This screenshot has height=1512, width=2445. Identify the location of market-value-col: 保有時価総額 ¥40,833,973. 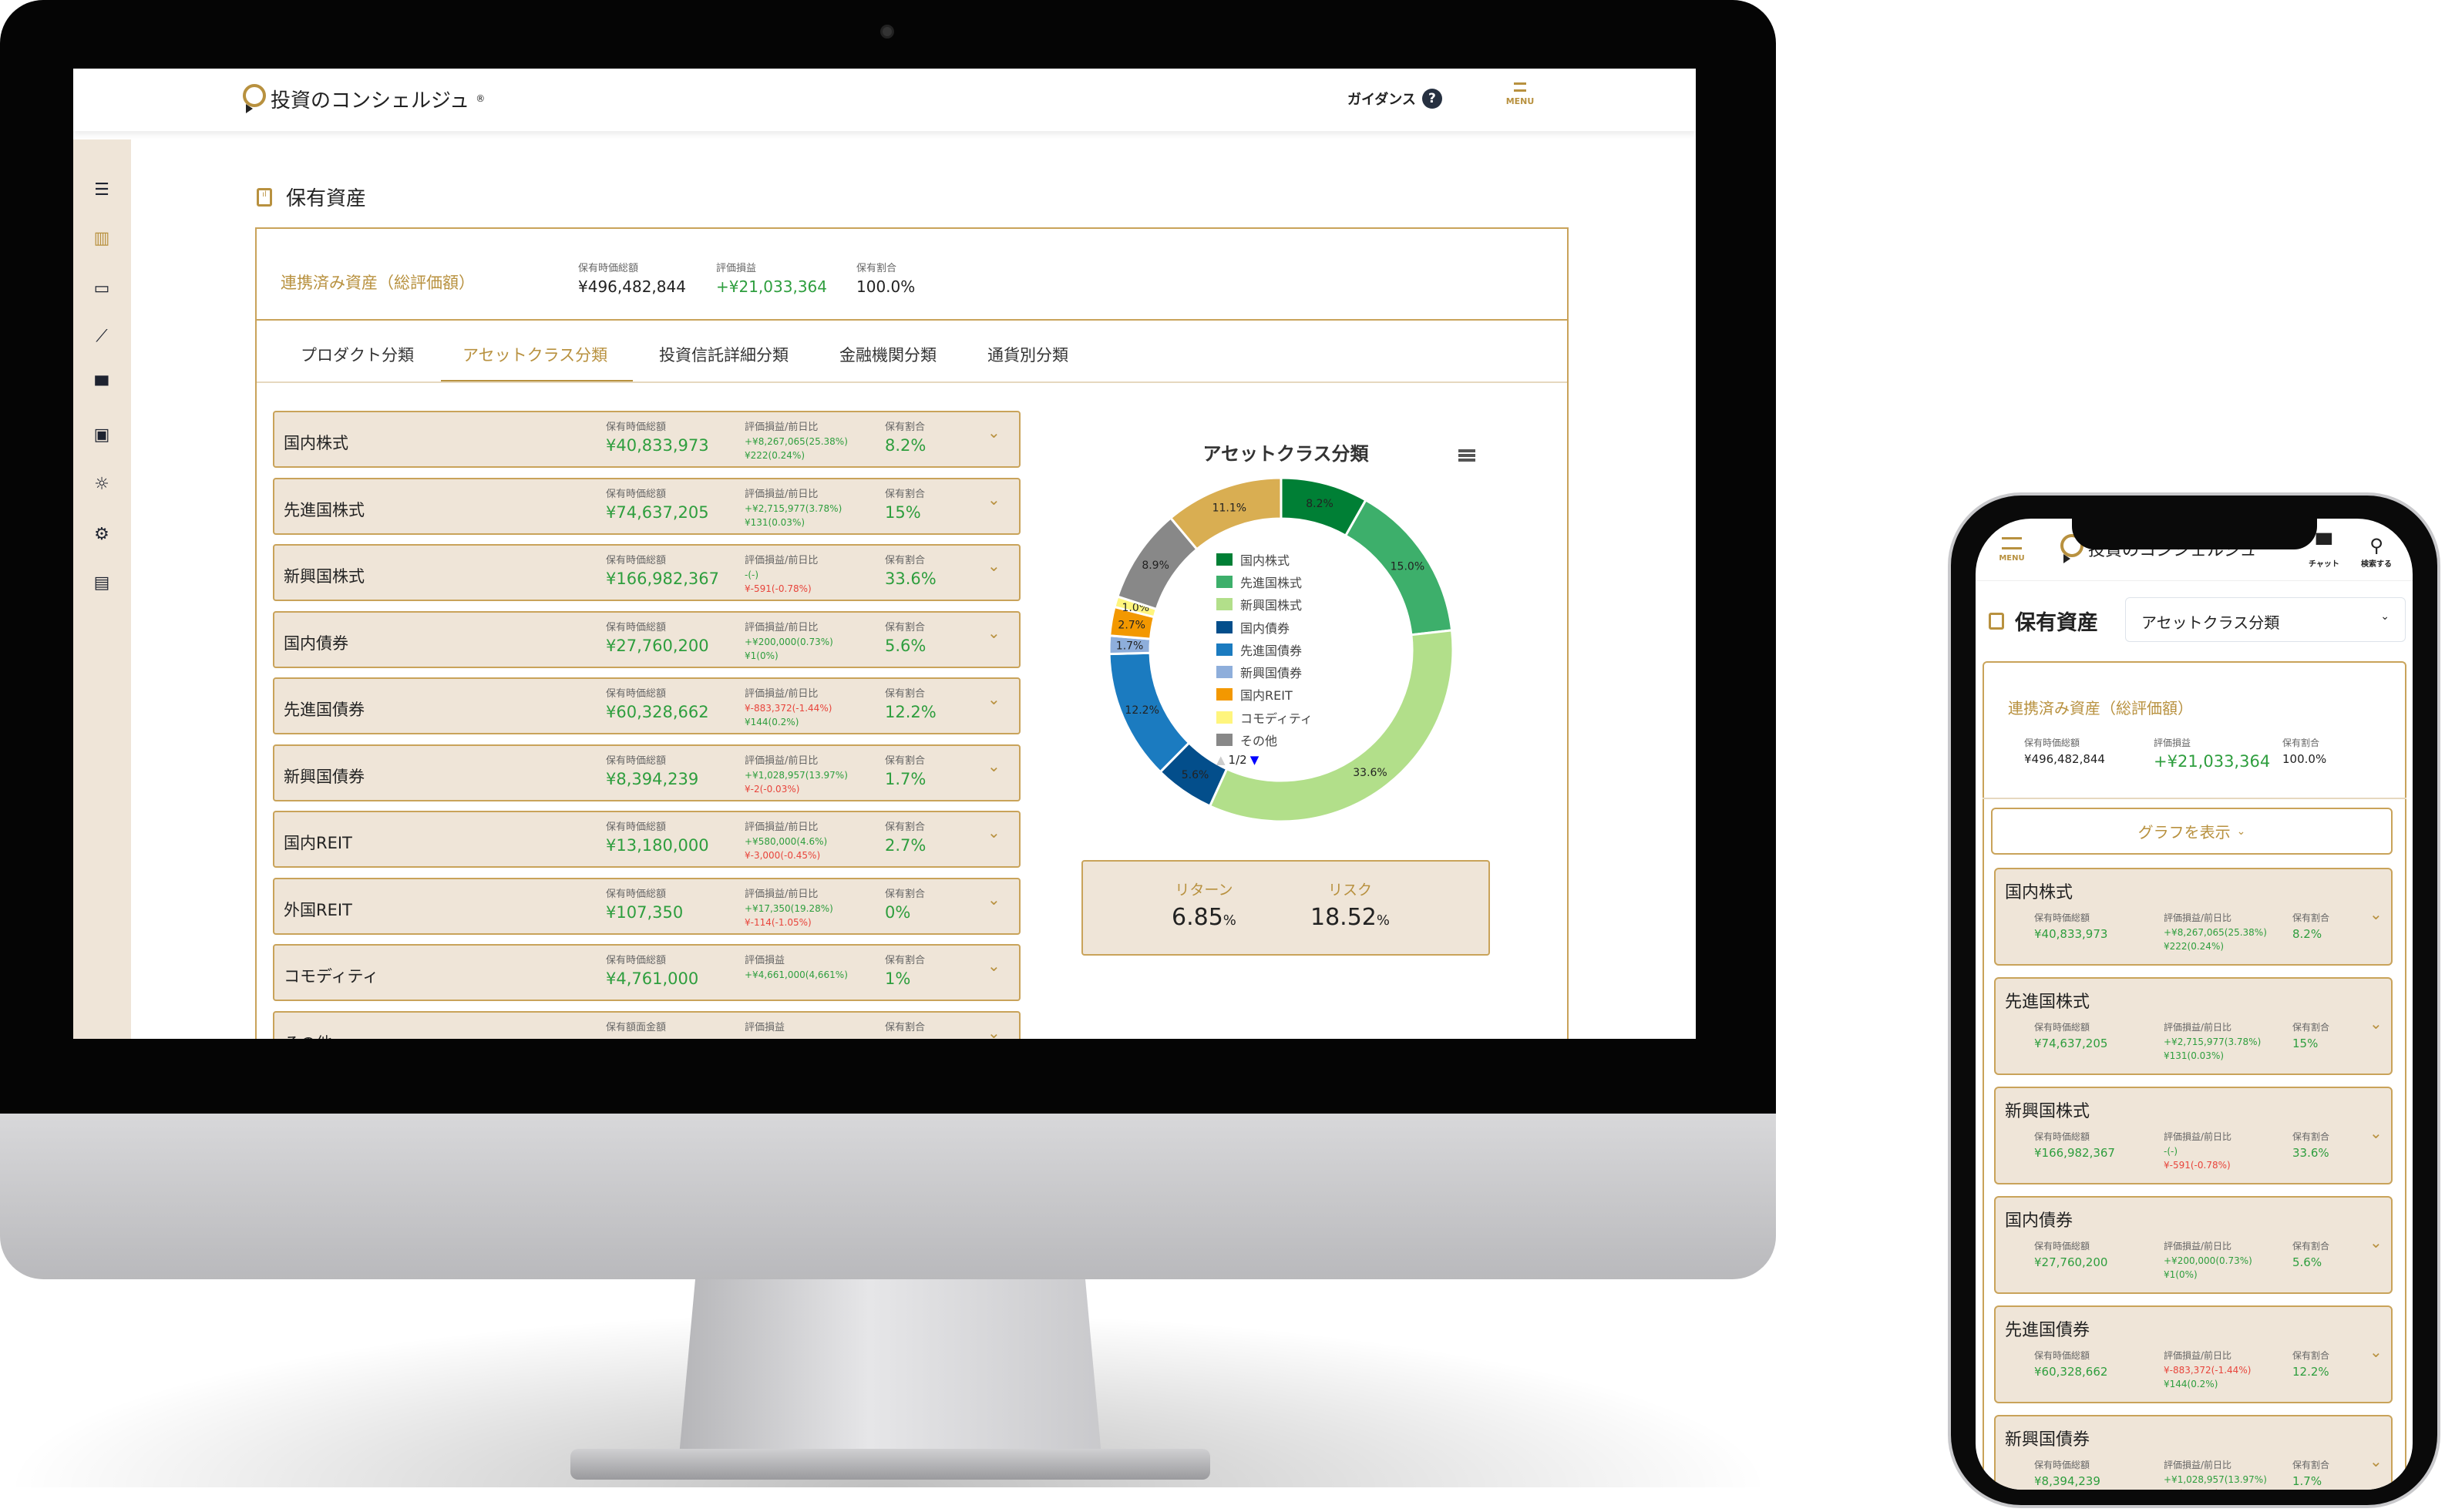
(2070, 926).